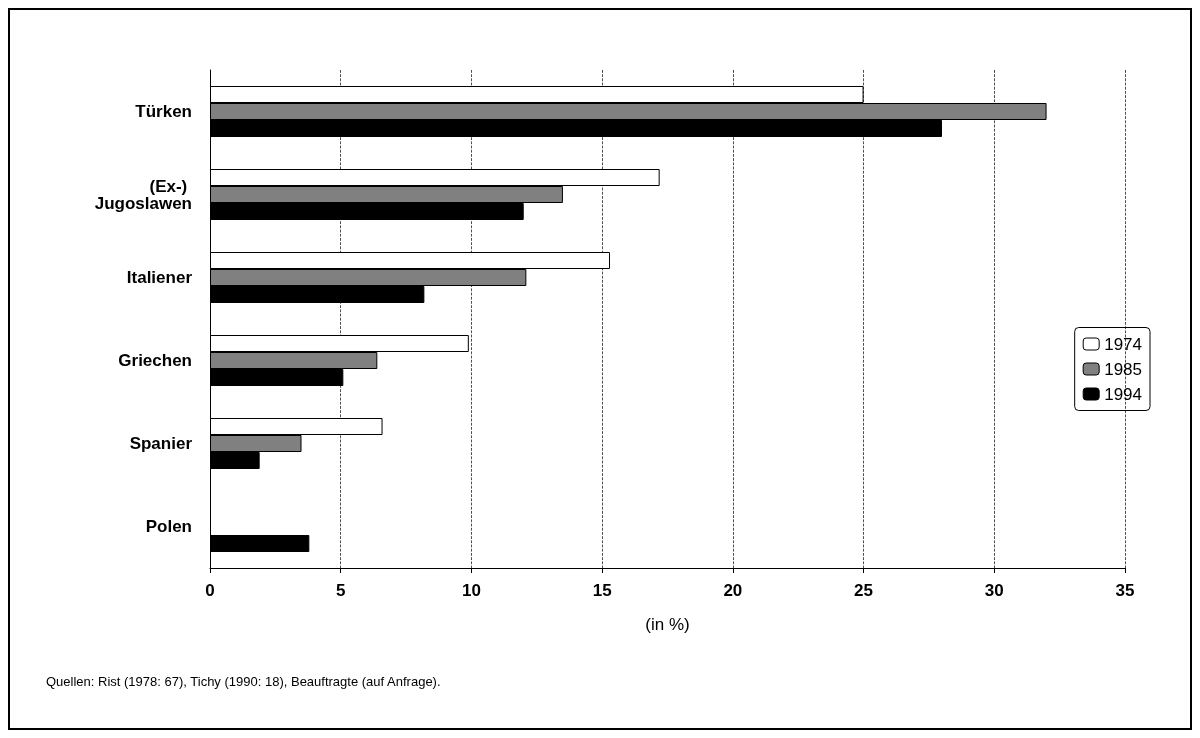 The width and height of the screenshot is (1200, 738). Describe the element at coordinates (1123, 369) in the screenshot. I see `legend-label: 1985` at that location.